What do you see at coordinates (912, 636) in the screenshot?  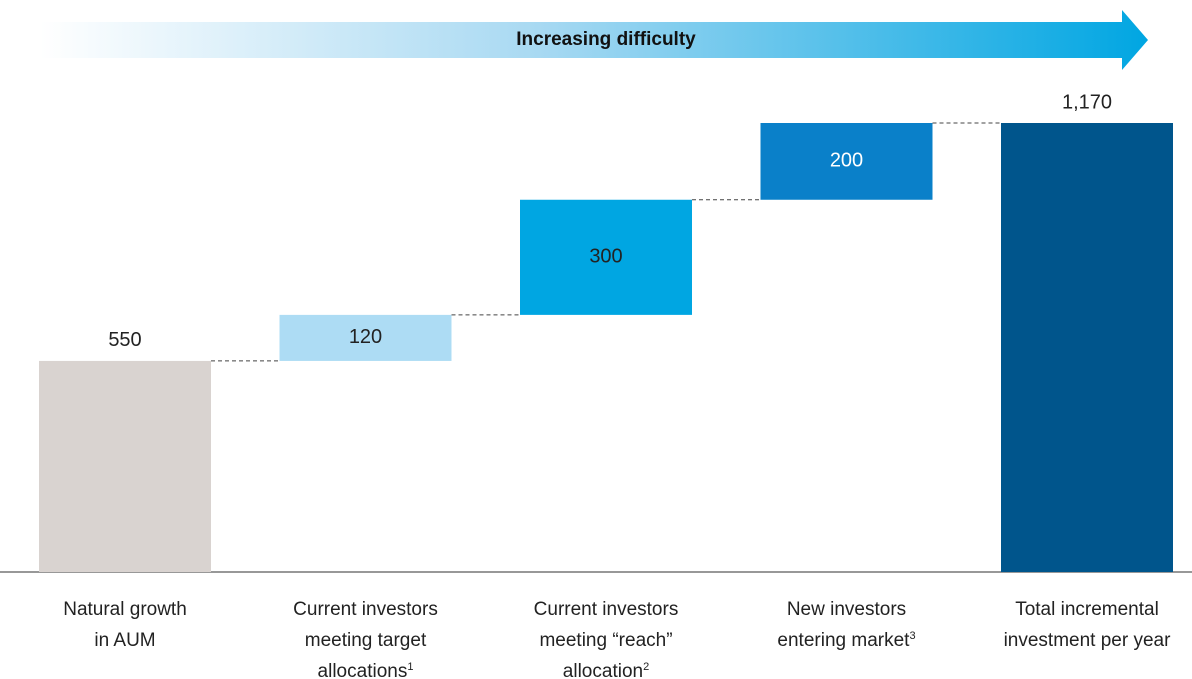 I see `footnote-mark: 3` at bounding box center [912, 636].